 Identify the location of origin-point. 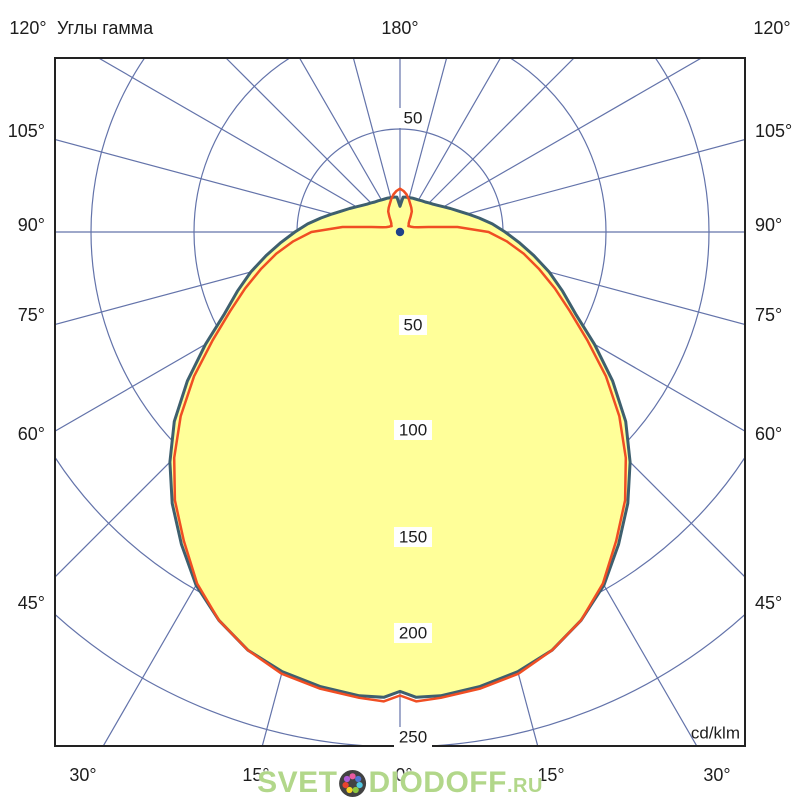
(400, 232).